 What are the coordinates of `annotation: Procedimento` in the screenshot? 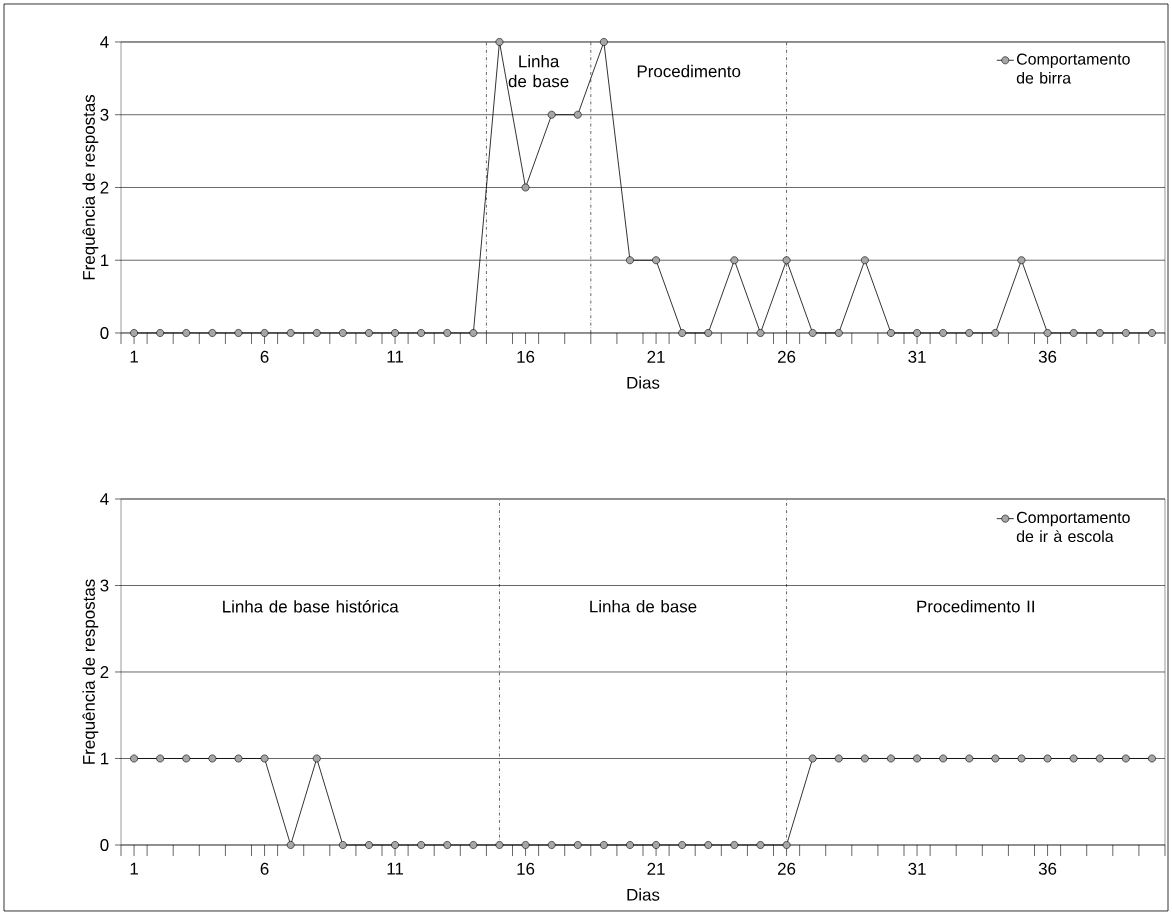 It's located at (689, 71).